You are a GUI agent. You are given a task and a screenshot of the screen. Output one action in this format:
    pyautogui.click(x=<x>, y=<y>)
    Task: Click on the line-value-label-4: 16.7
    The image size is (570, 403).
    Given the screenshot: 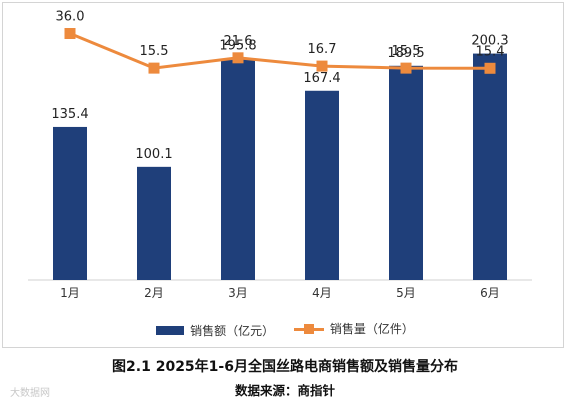 What is the action you would take?
    pyautogui.click(x=322, y=49)
    